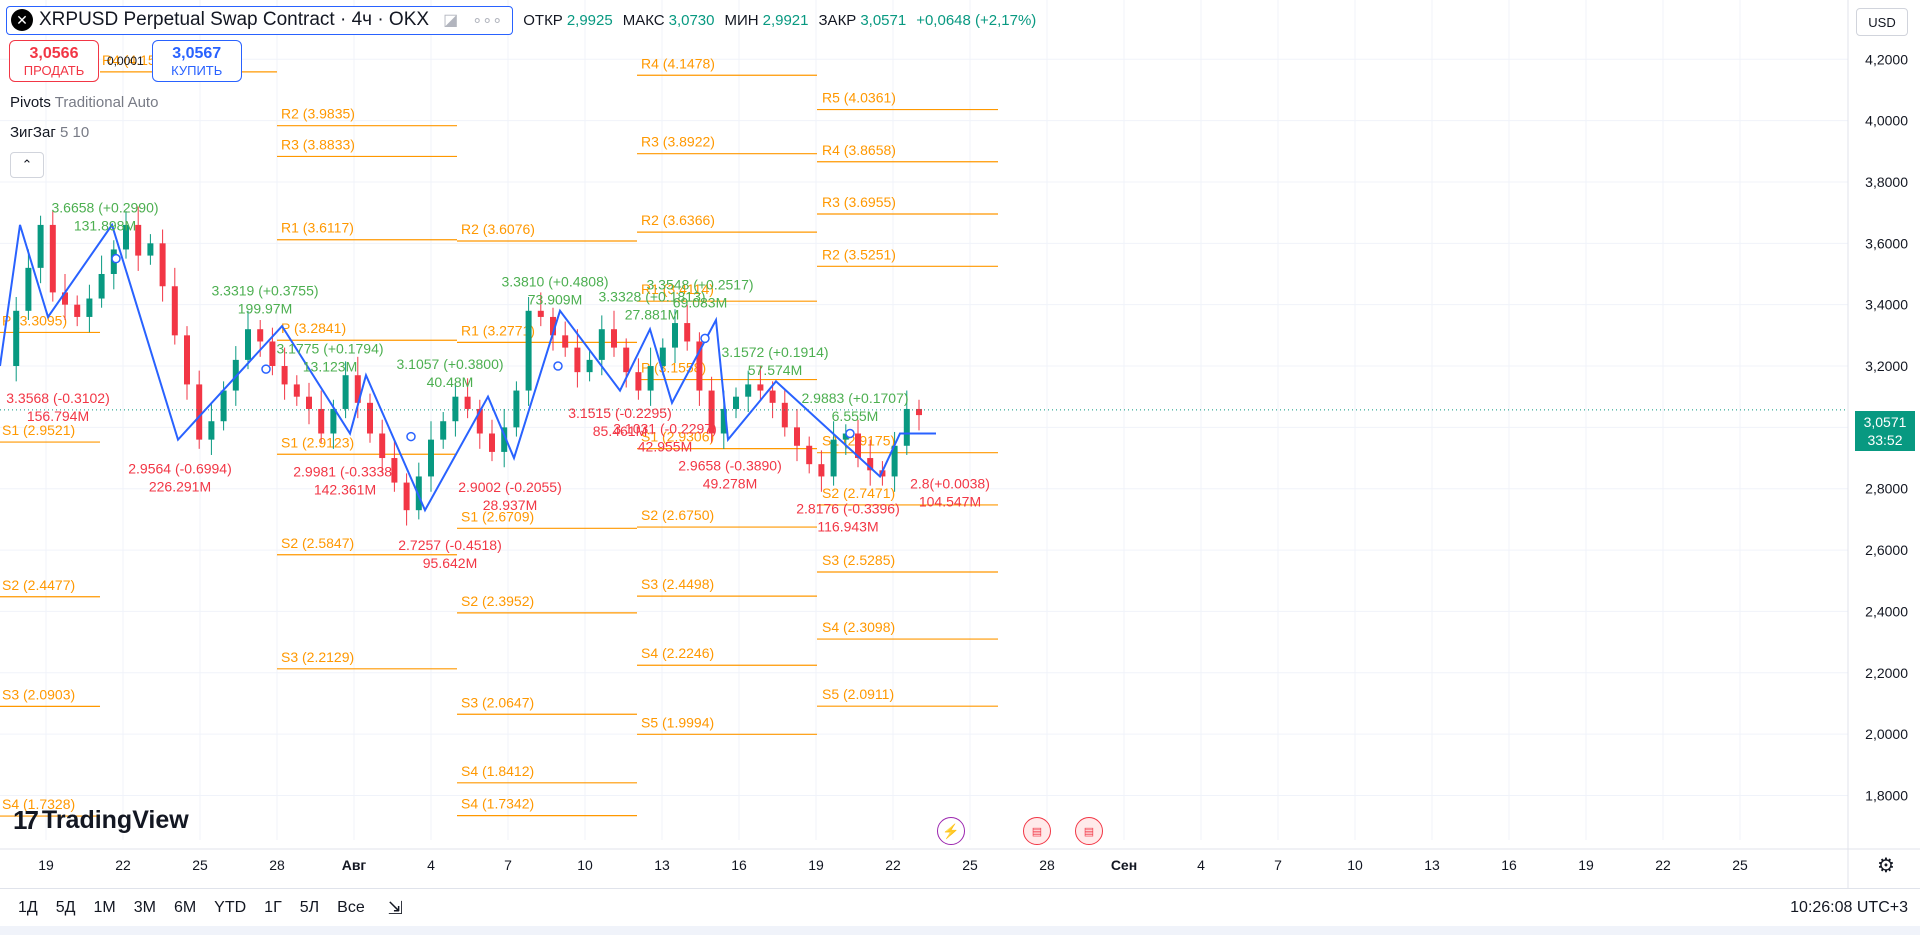 The image size is (1920, 935). I want to click on event-lightning-icon: ⚡, so click(951, 831).